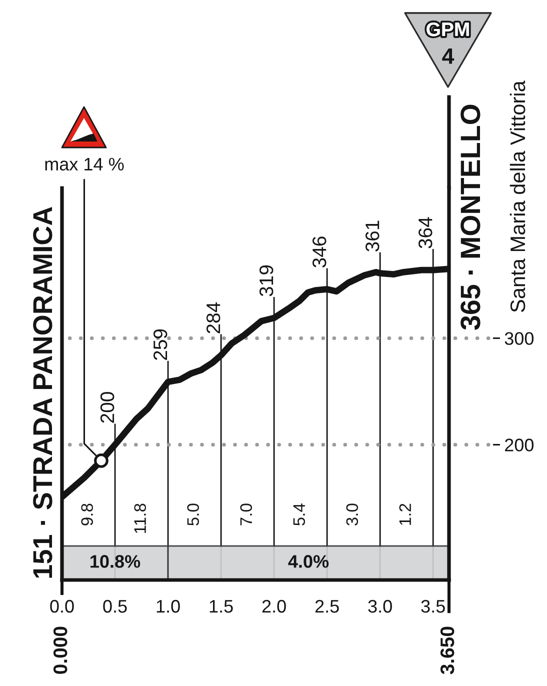  I want to click on data-label: 284, so click(213, 318).